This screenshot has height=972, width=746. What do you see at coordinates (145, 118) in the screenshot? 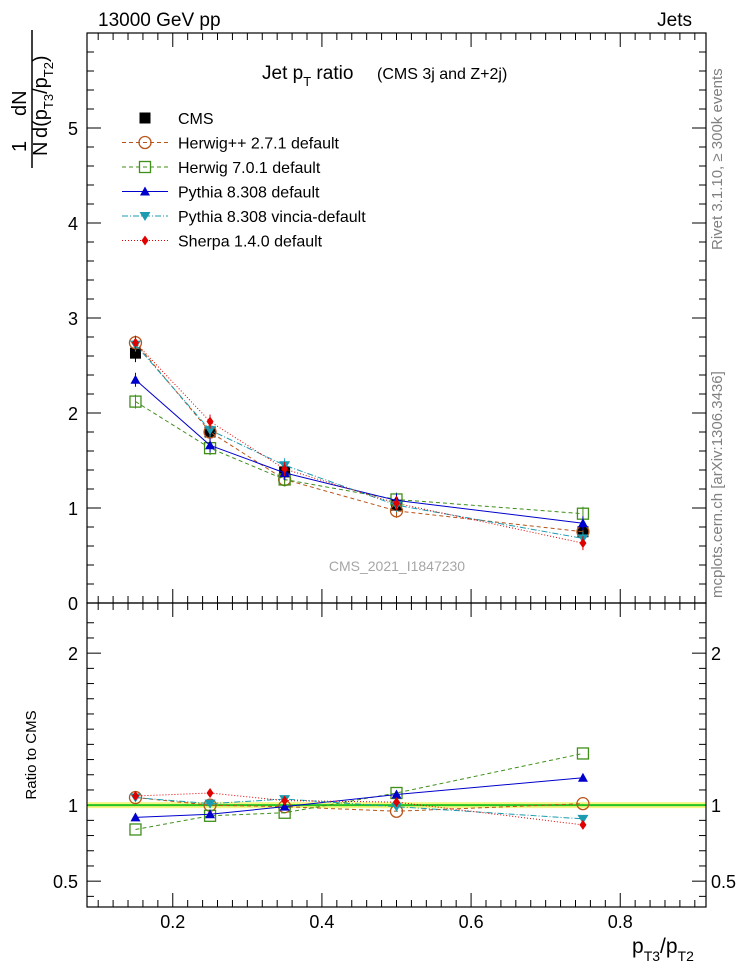
I see `legend-item-0-marker` at bounding box center [145, 118].